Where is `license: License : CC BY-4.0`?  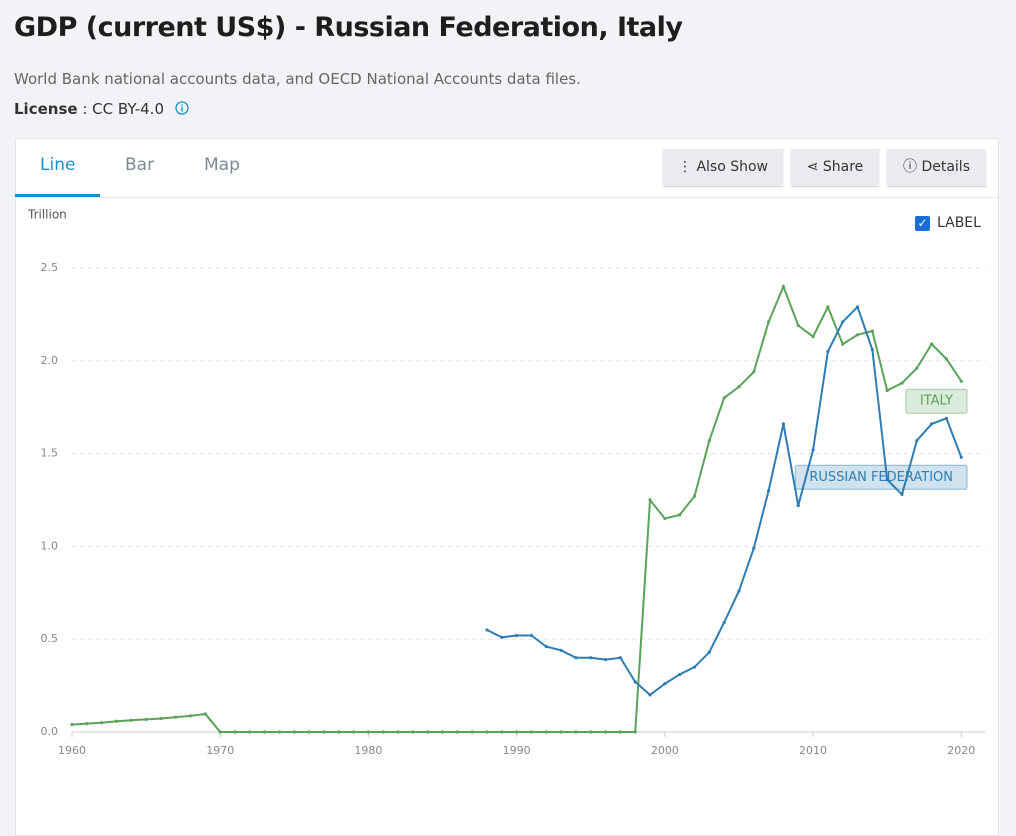
license: License : CC BY-4.0 is located at coordinates (101, 109).